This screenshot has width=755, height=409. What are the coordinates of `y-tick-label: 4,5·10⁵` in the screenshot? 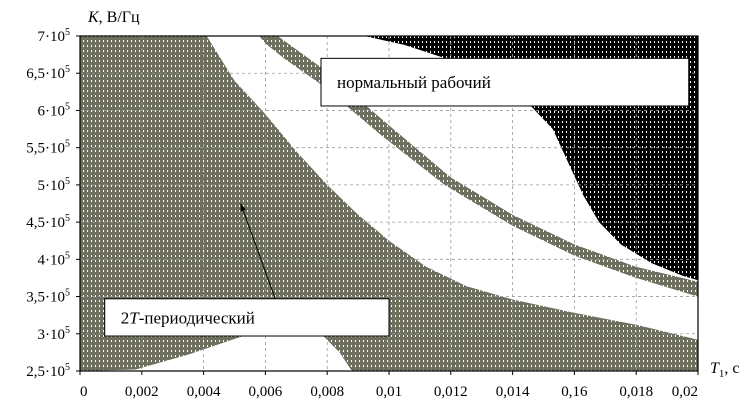 It's located at (48, 222).